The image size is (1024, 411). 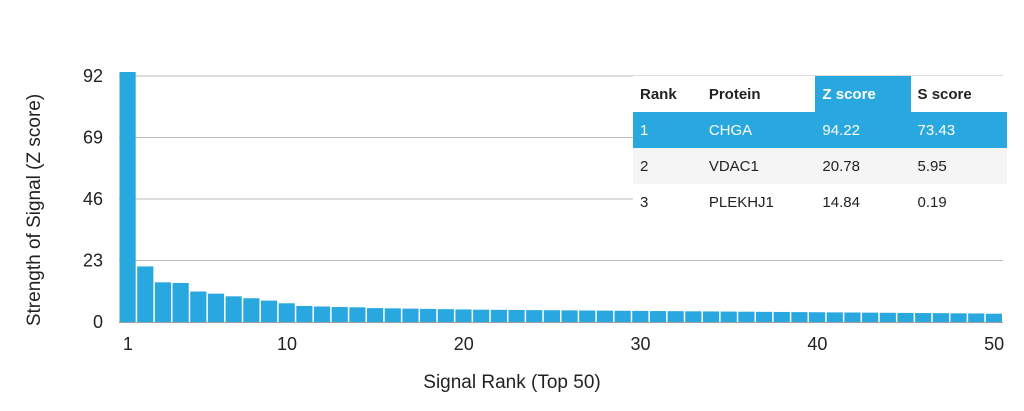 I want to click on cell-s-score: 5.95, so click(x=958, y=166).